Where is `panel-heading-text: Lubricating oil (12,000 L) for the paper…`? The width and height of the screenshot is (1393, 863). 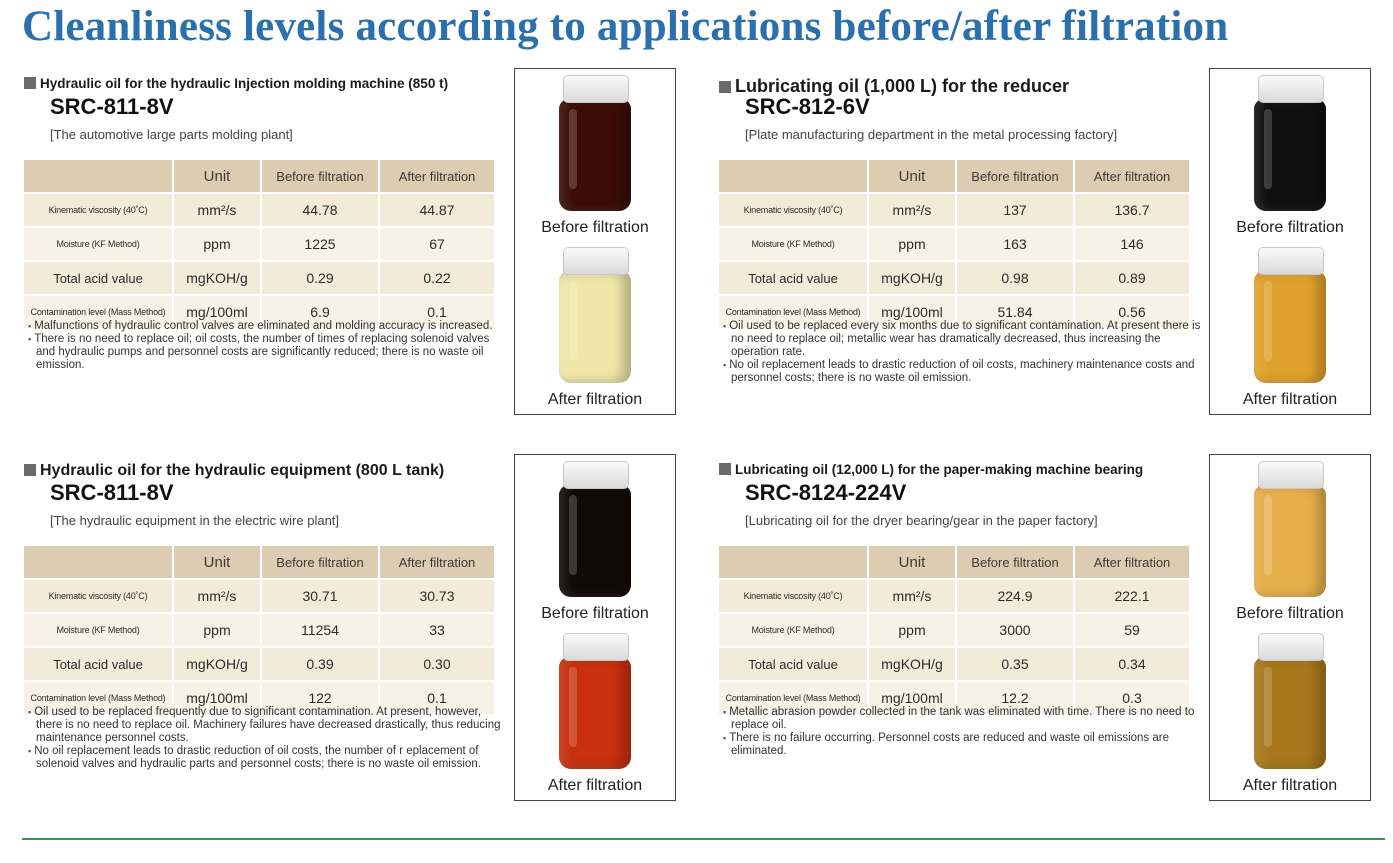 panel-heading-text: Lubricating oil (12,000 L) for the paper… is located at coordinates (939, 469).